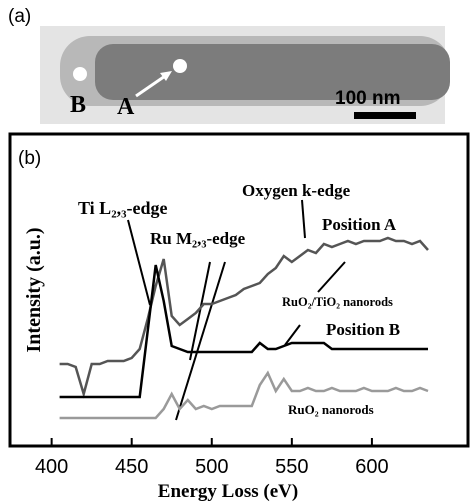 The width and height of the screenshot is (474, 503). What do you see at coordinates (331, 409) in the screenshot?
I see `annotation: RuO₂ nanorods` at bounding box center [331, 409].